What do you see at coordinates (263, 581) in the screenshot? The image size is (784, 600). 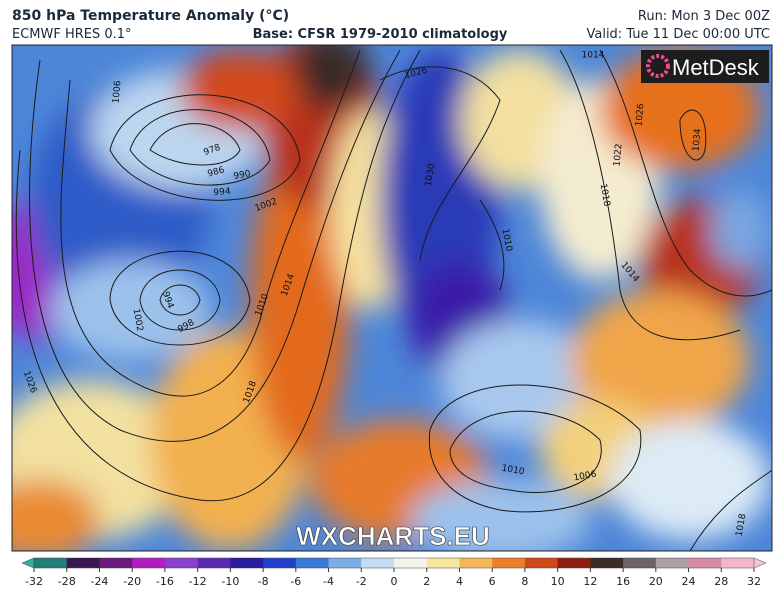 I see `colorbar-tick-label: -8` at bounding box center [263, 581].